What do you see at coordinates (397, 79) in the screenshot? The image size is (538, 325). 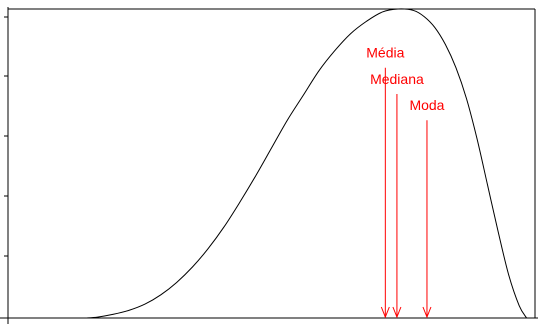 I see `annotation-label-mediana: Mediana` at bounding box center [397, 79].